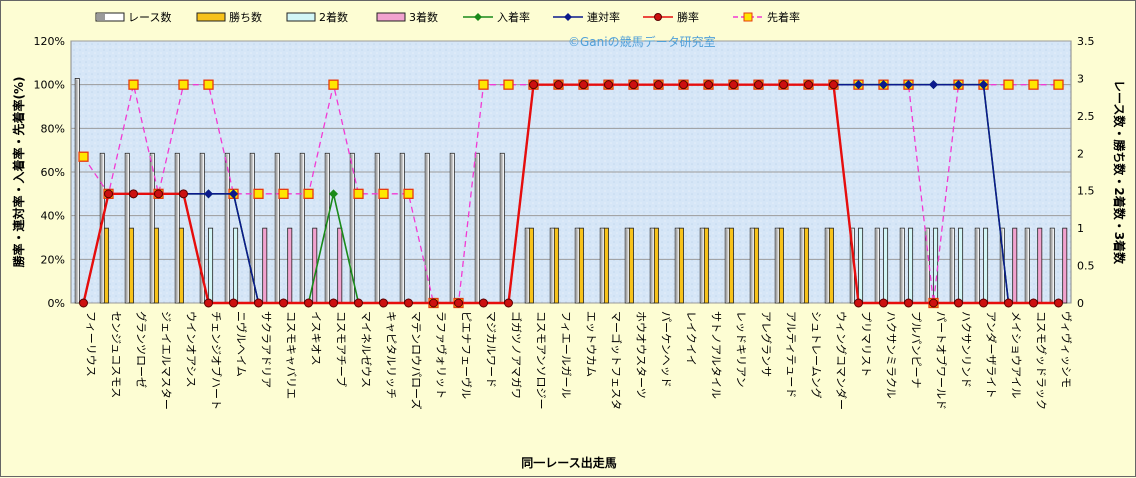 The height and width of the screenshot is (478, 1136). I want to click on y-left-tick-label: 0%, so click(56, 303).